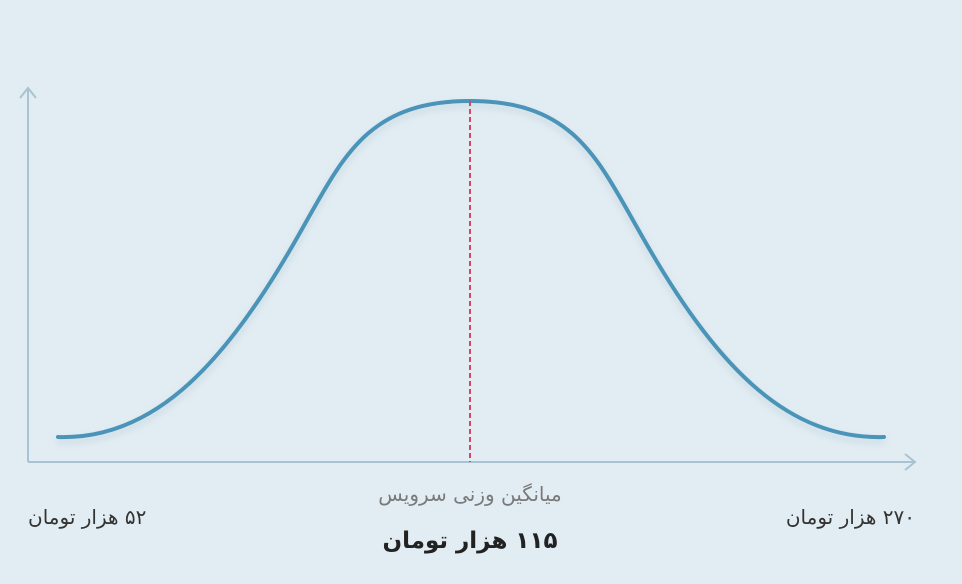  What do you see at coordinates (28, 92) in the screenshot?
I see `y-axis-arrow` at bounding box center [28, 92].